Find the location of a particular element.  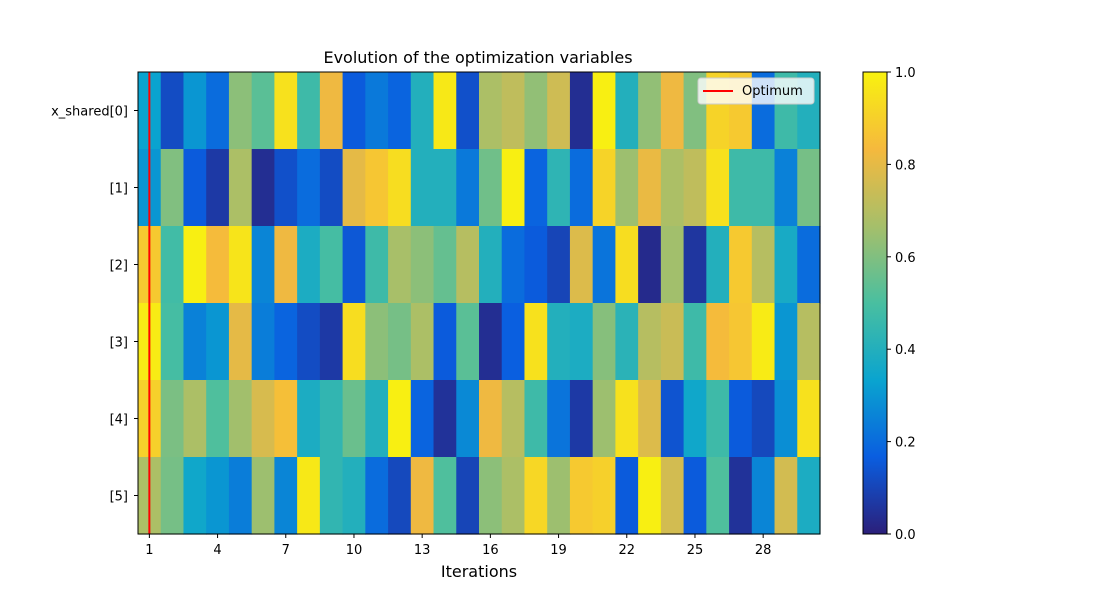

legend: Optimum is located at coordinates (756, 91).